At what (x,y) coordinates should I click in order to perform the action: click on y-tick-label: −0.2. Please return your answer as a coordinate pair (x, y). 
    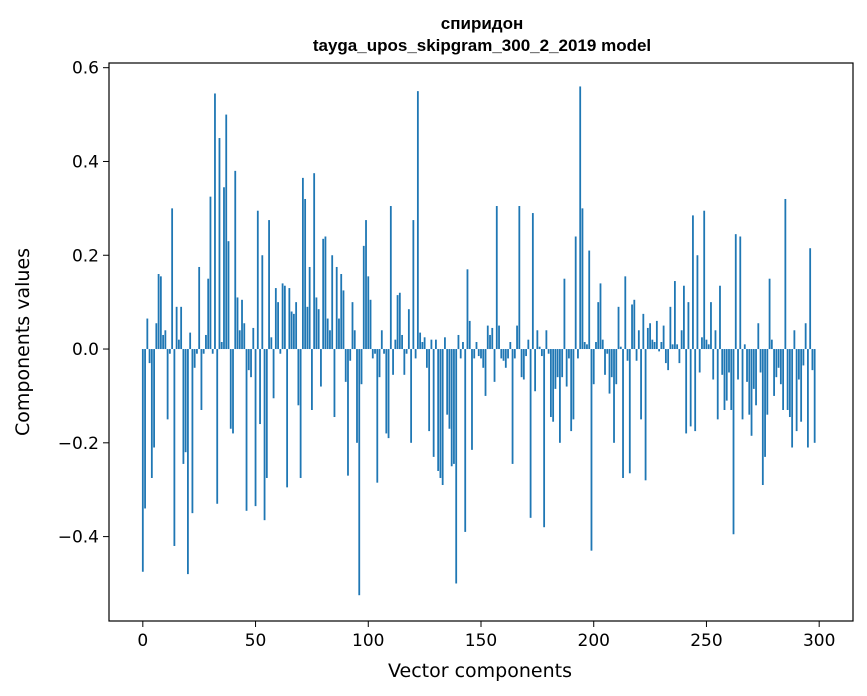
    Looking at the image, I should click on (78, 444).